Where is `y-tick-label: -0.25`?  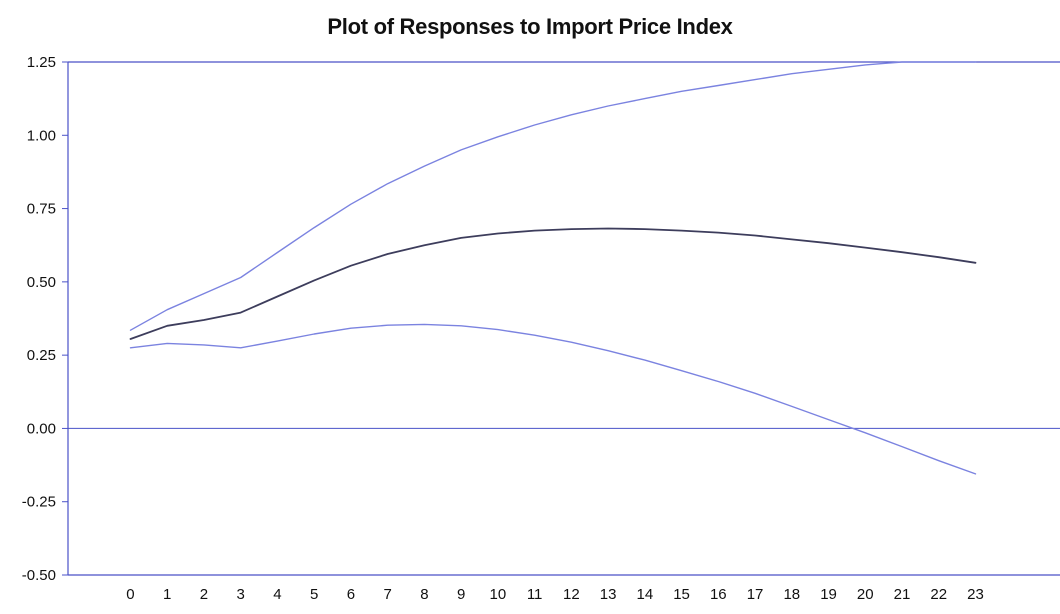
y-tick-label: -0.25 is located at coordinates (39, 502).